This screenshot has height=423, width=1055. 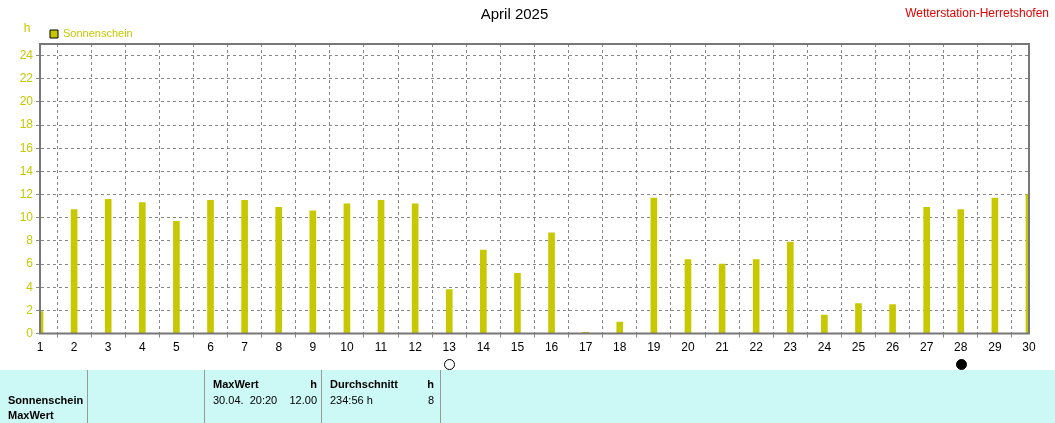 What do you see at coordinates (313, 347) in the screenshot?
I see `x-tick-label: 9` at bounding box center [313, 347].